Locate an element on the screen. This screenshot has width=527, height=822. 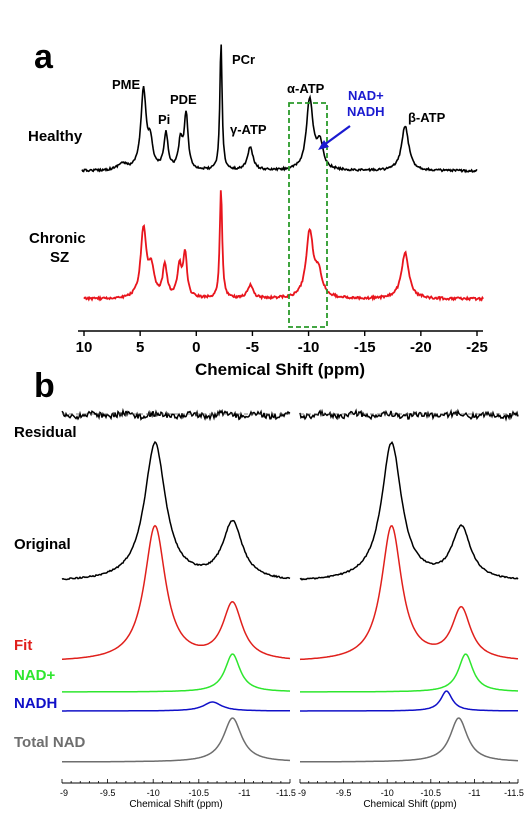
panel-b-left-x-tick-label: -9 is located at coordinates (64, 793).